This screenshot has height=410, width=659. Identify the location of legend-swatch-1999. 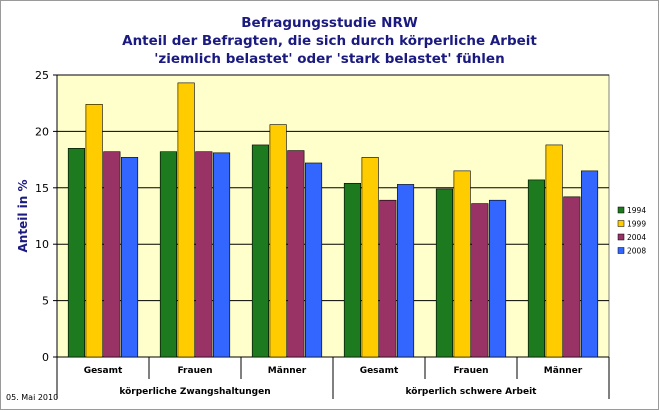
(621, 223).